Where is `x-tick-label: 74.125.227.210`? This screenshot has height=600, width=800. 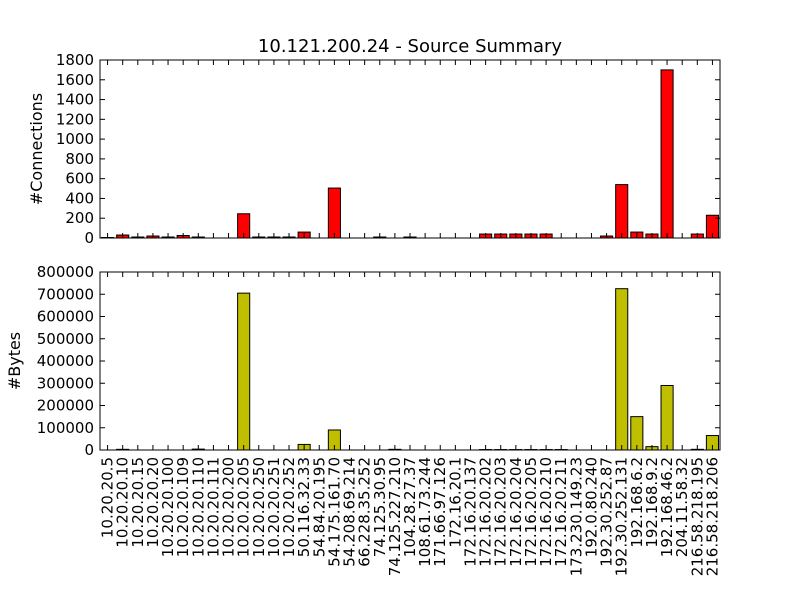
x-tick-label: 74.125.227.210 is located at coordinates (395, 516).